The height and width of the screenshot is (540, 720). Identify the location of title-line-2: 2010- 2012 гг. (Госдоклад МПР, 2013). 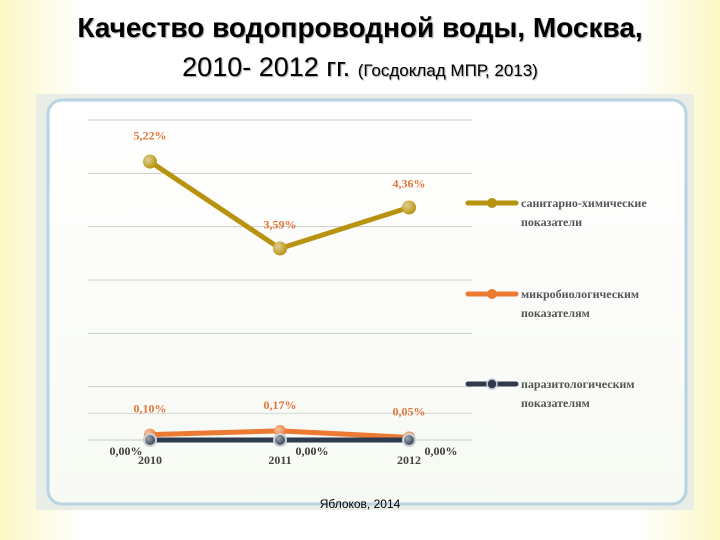
(360, 67).